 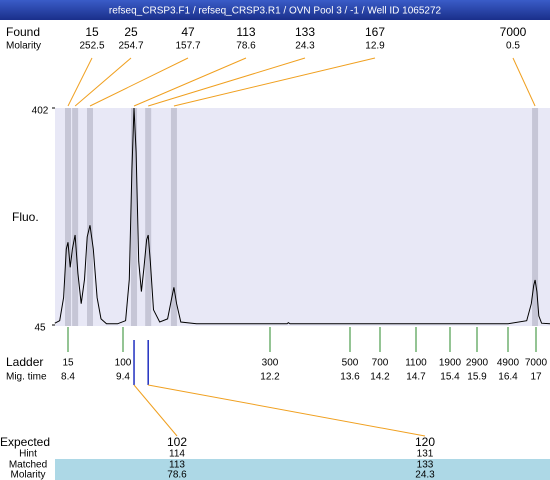 What do you see at coordinates (177, 454) in the screenshot?
I see `hint: 114` at bounding box center [177, 454].